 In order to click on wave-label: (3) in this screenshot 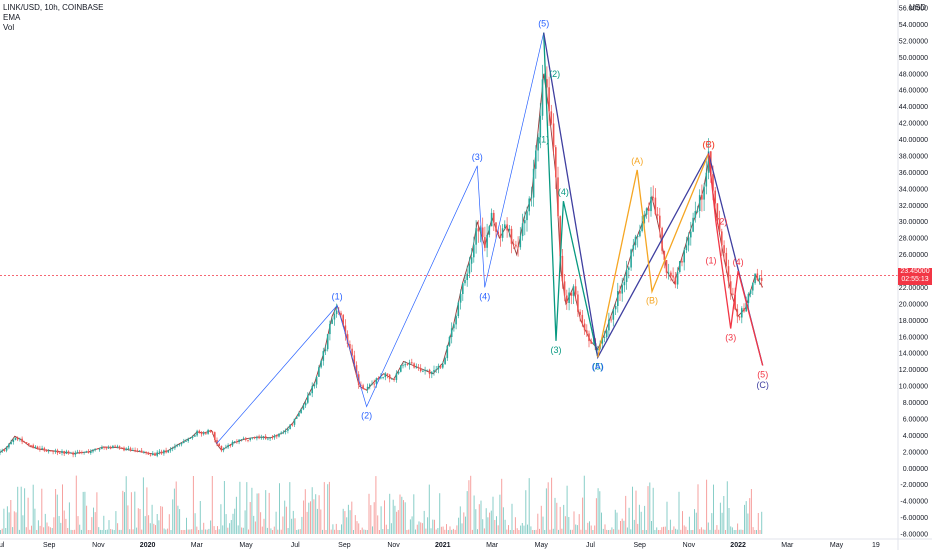, I will do `click(556, 350)`.